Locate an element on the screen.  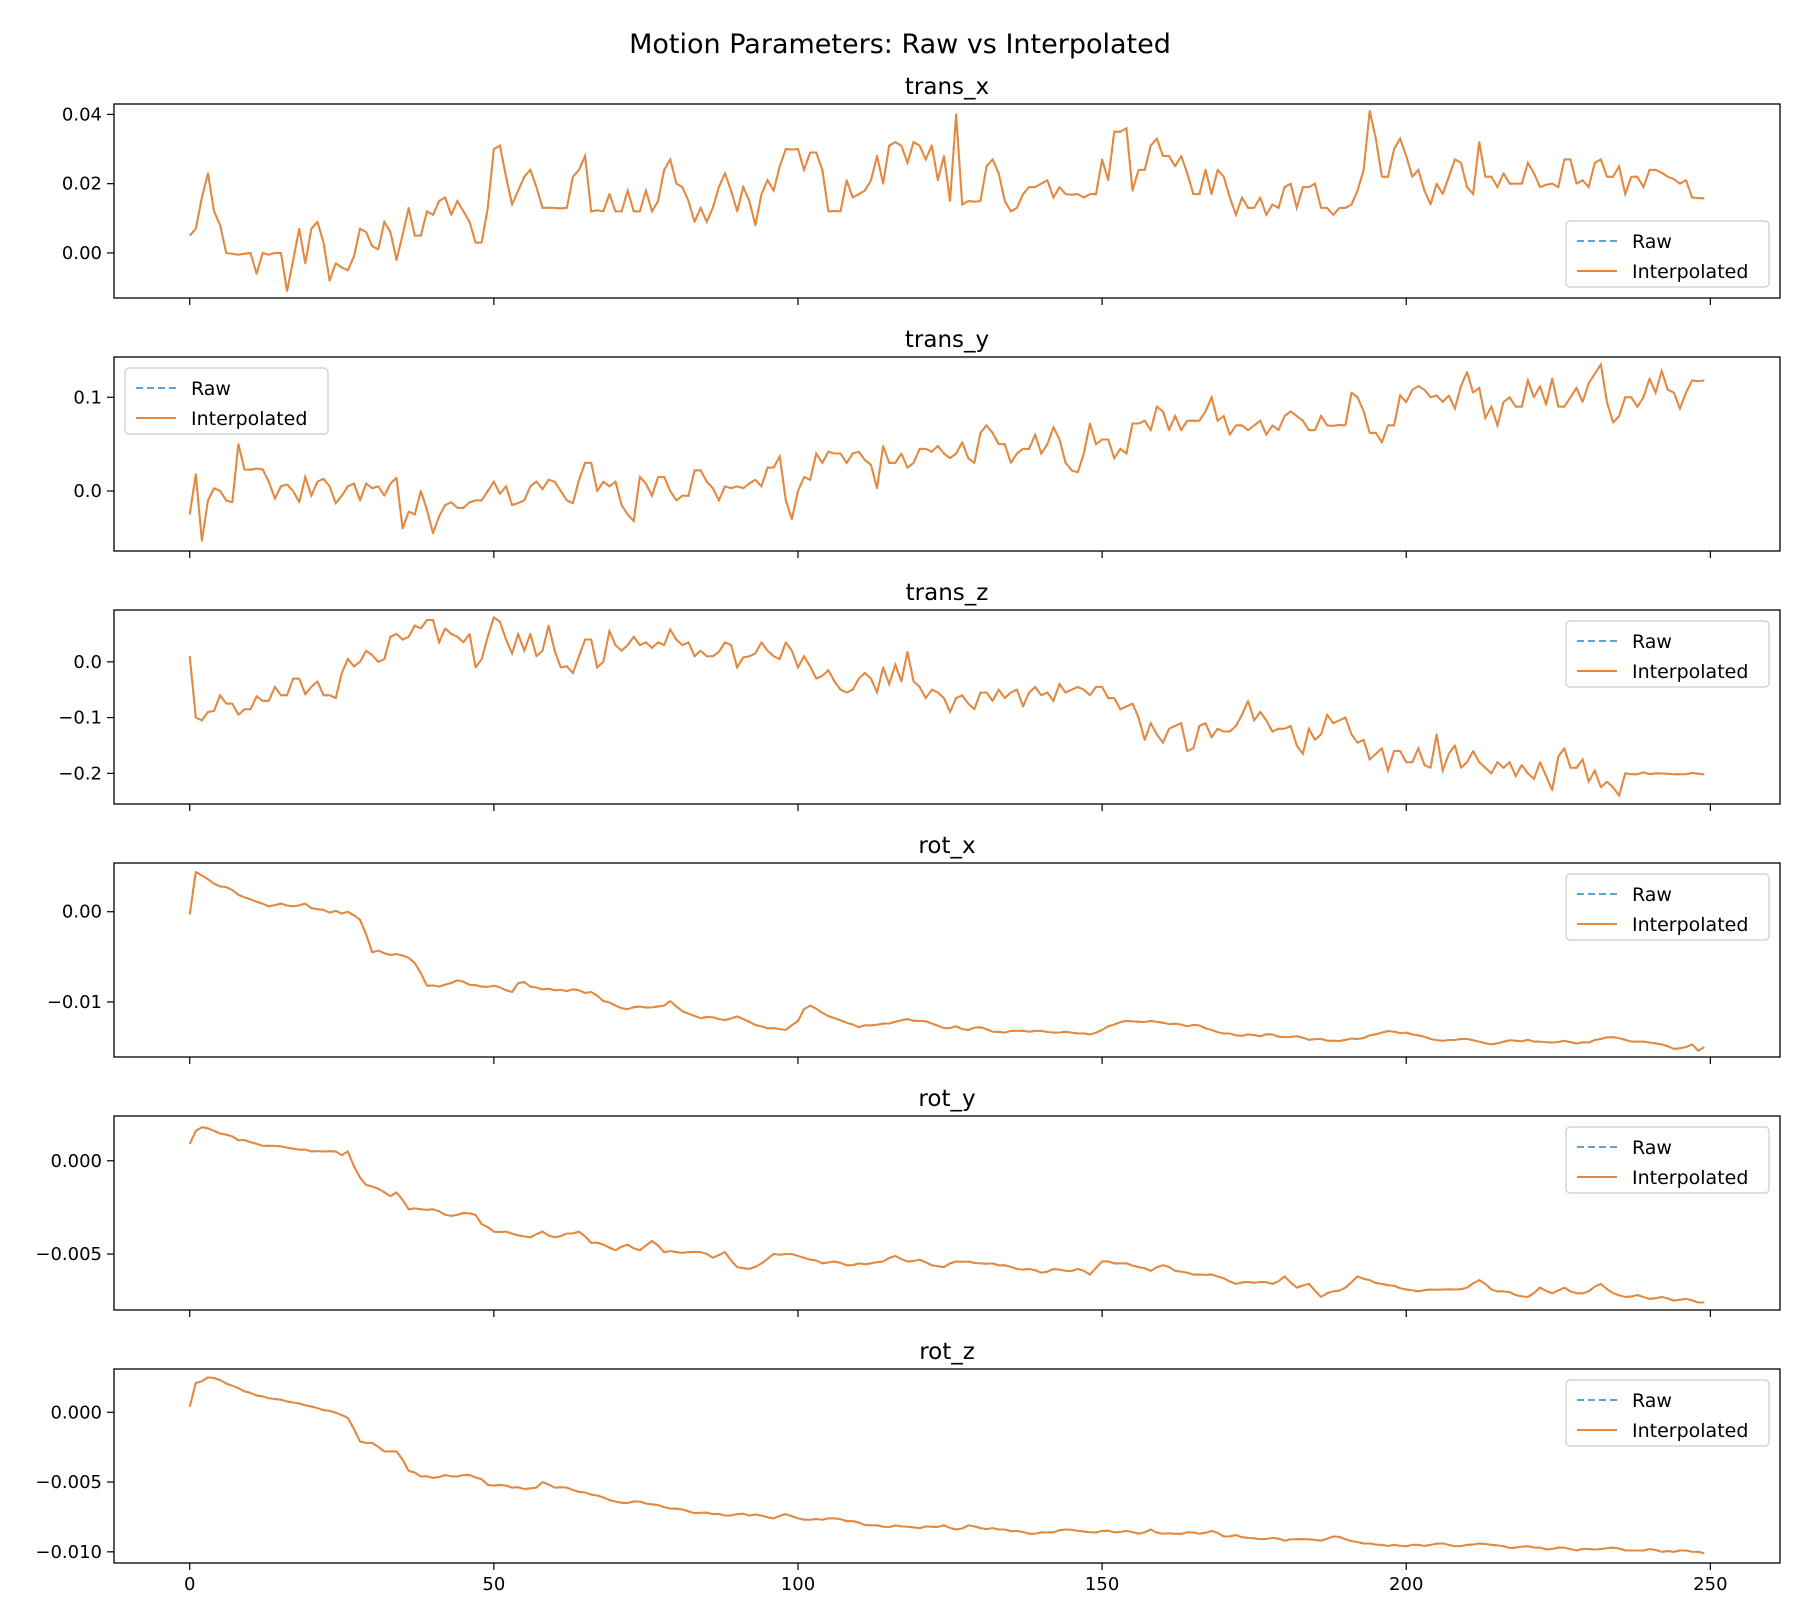
x-tick-label: 50 is located at coordinates (493, 1584).